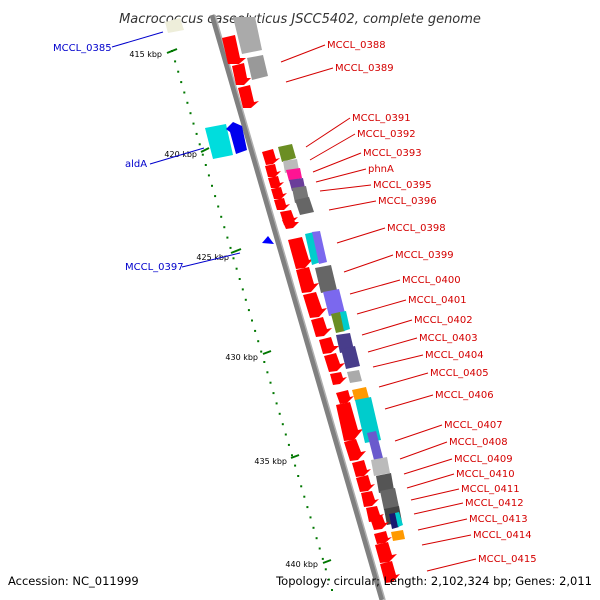  I want to click on gene-alda-label: aldA, so click(136, 164).